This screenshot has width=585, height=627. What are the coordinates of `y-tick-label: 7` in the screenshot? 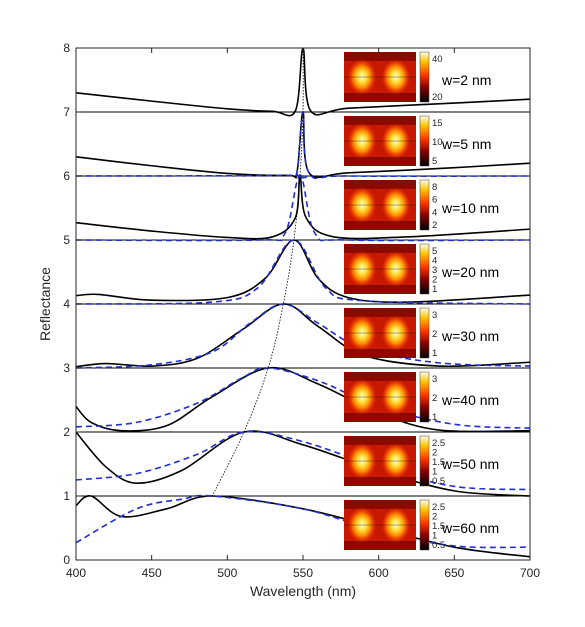 It's located at (66, 112).